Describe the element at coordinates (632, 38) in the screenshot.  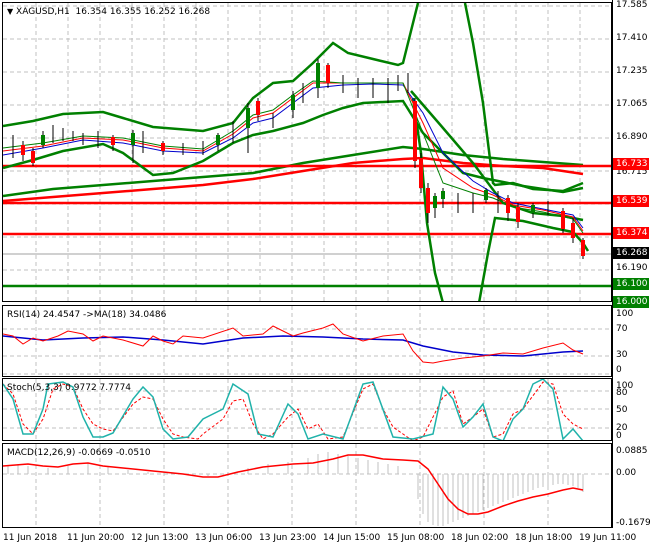
I see `price-tick: 17.410` at that location.